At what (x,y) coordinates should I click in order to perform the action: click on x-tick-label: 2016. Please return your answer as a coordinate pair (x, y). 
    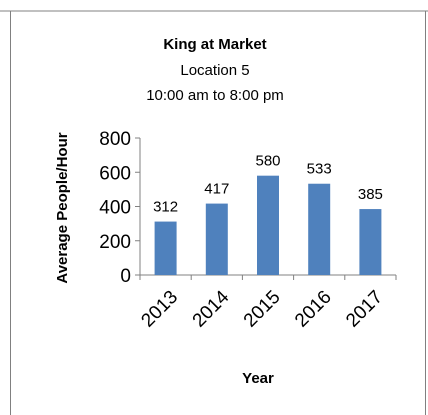
    Looking at the image, I should click on (313, 309).